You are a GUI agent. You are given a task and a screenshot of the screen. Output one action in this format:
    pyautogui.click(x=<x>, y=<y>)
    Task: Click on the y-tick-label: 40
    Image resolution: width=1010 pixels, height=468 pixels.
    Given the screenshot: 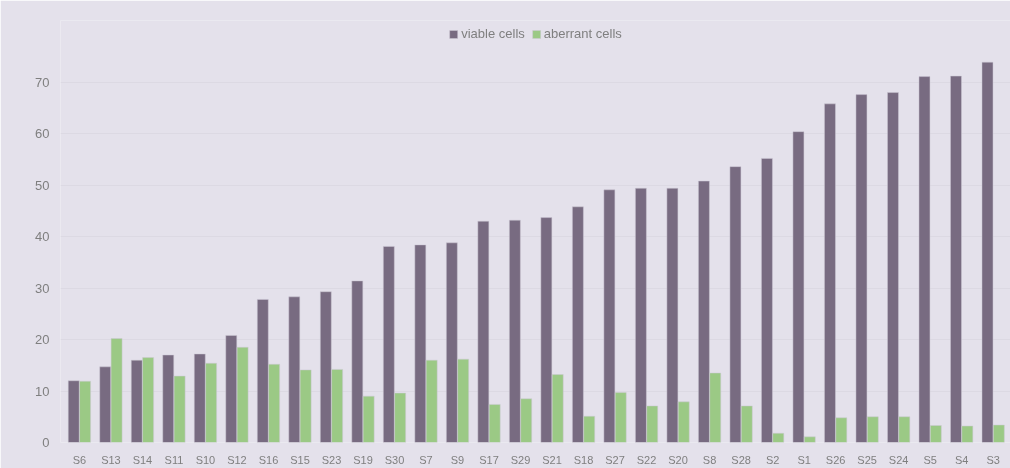 What is the action you would take?
    pyautogui.click(x=42, y=237)
    